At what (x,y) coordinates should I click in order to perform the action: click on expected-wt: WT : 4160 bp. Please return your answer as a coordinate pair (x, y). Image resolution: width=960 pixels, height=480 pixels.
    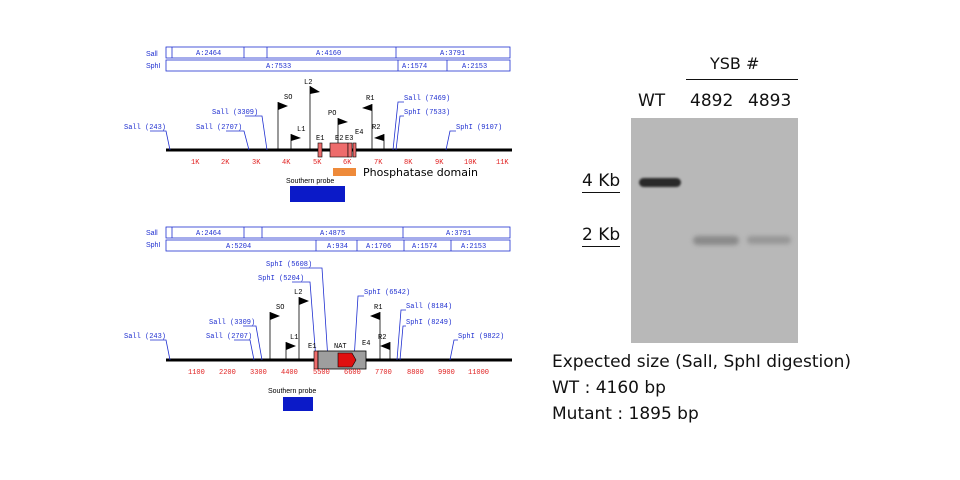
    Looking at the image, I should click on (609, 388).